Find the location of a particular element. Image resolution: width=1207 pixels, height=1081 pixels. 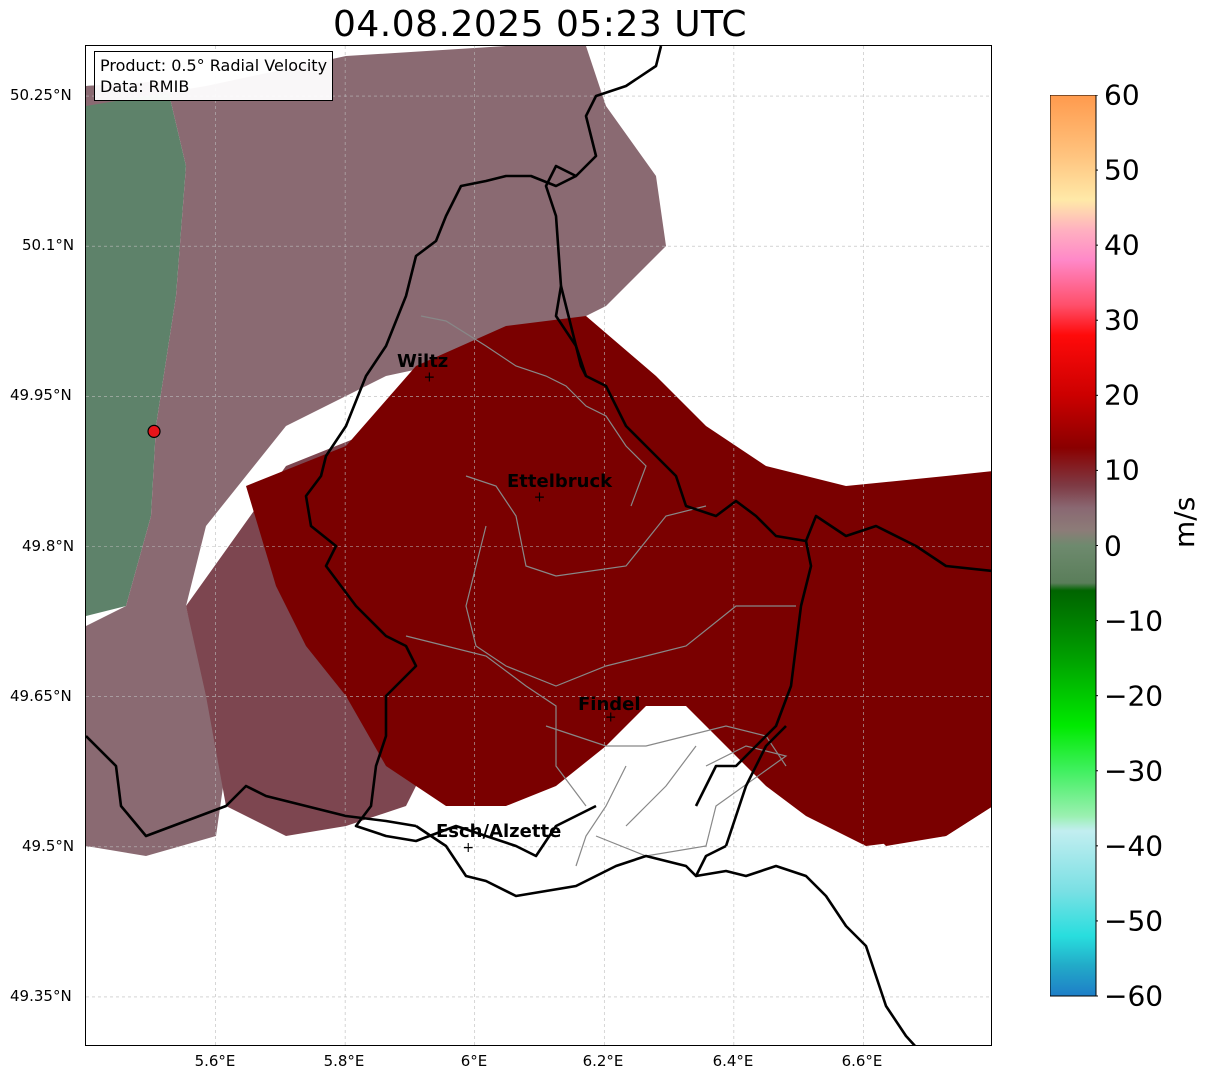

colorbar-tick-label: −50 is located at coordinates (1134, 921).